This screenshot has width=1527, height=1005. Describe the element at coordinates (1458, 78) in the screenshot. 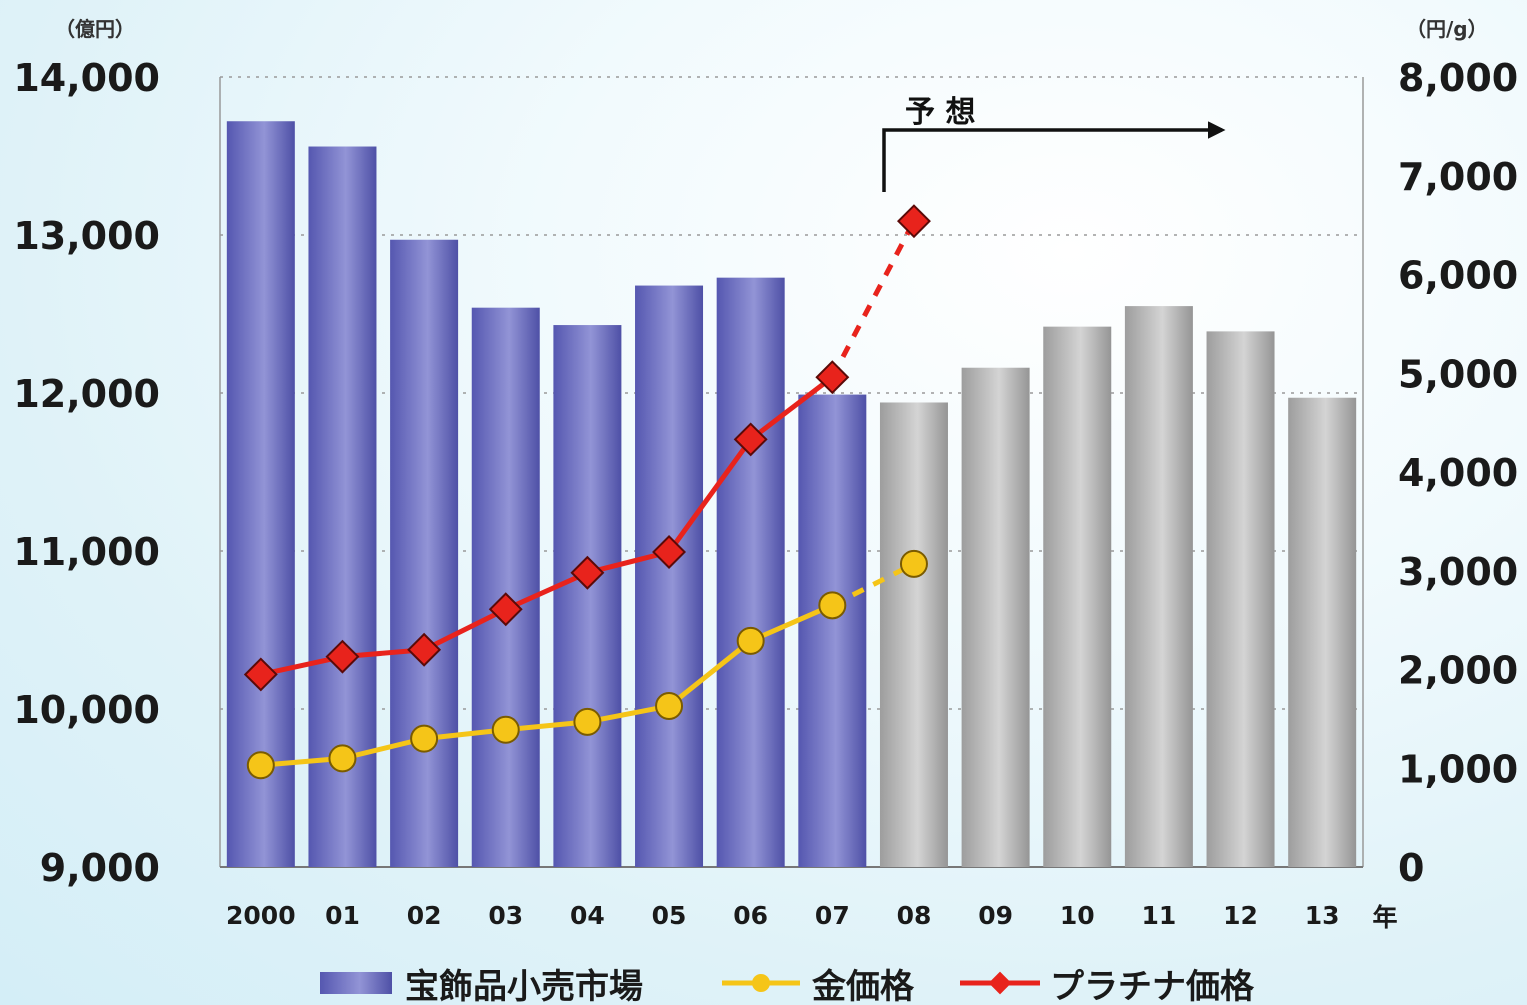

I see `right-axis-tick-label: 8,000` at that location.